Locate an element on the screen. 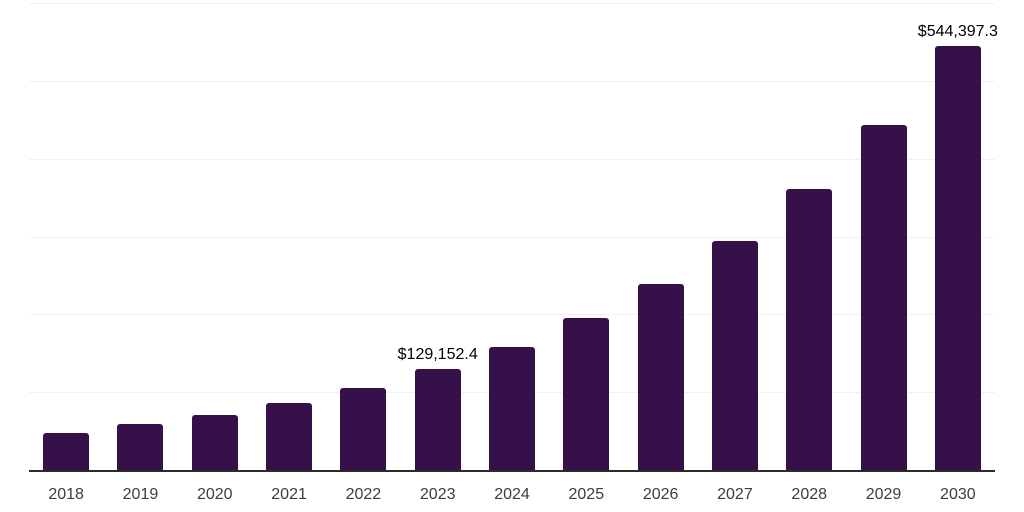  x-tick-label-2025: 2025 is located at coordinates (586, 494).